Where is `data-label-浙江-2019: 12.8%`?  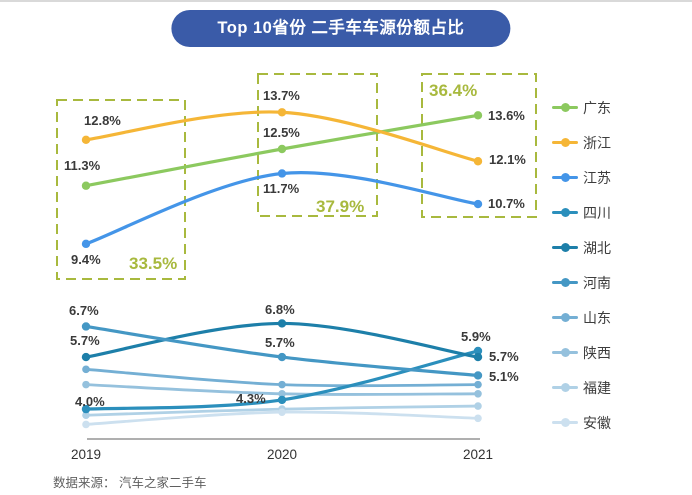 data-label-浙江-2019: 12.8% is located at coordinates (102, 120).